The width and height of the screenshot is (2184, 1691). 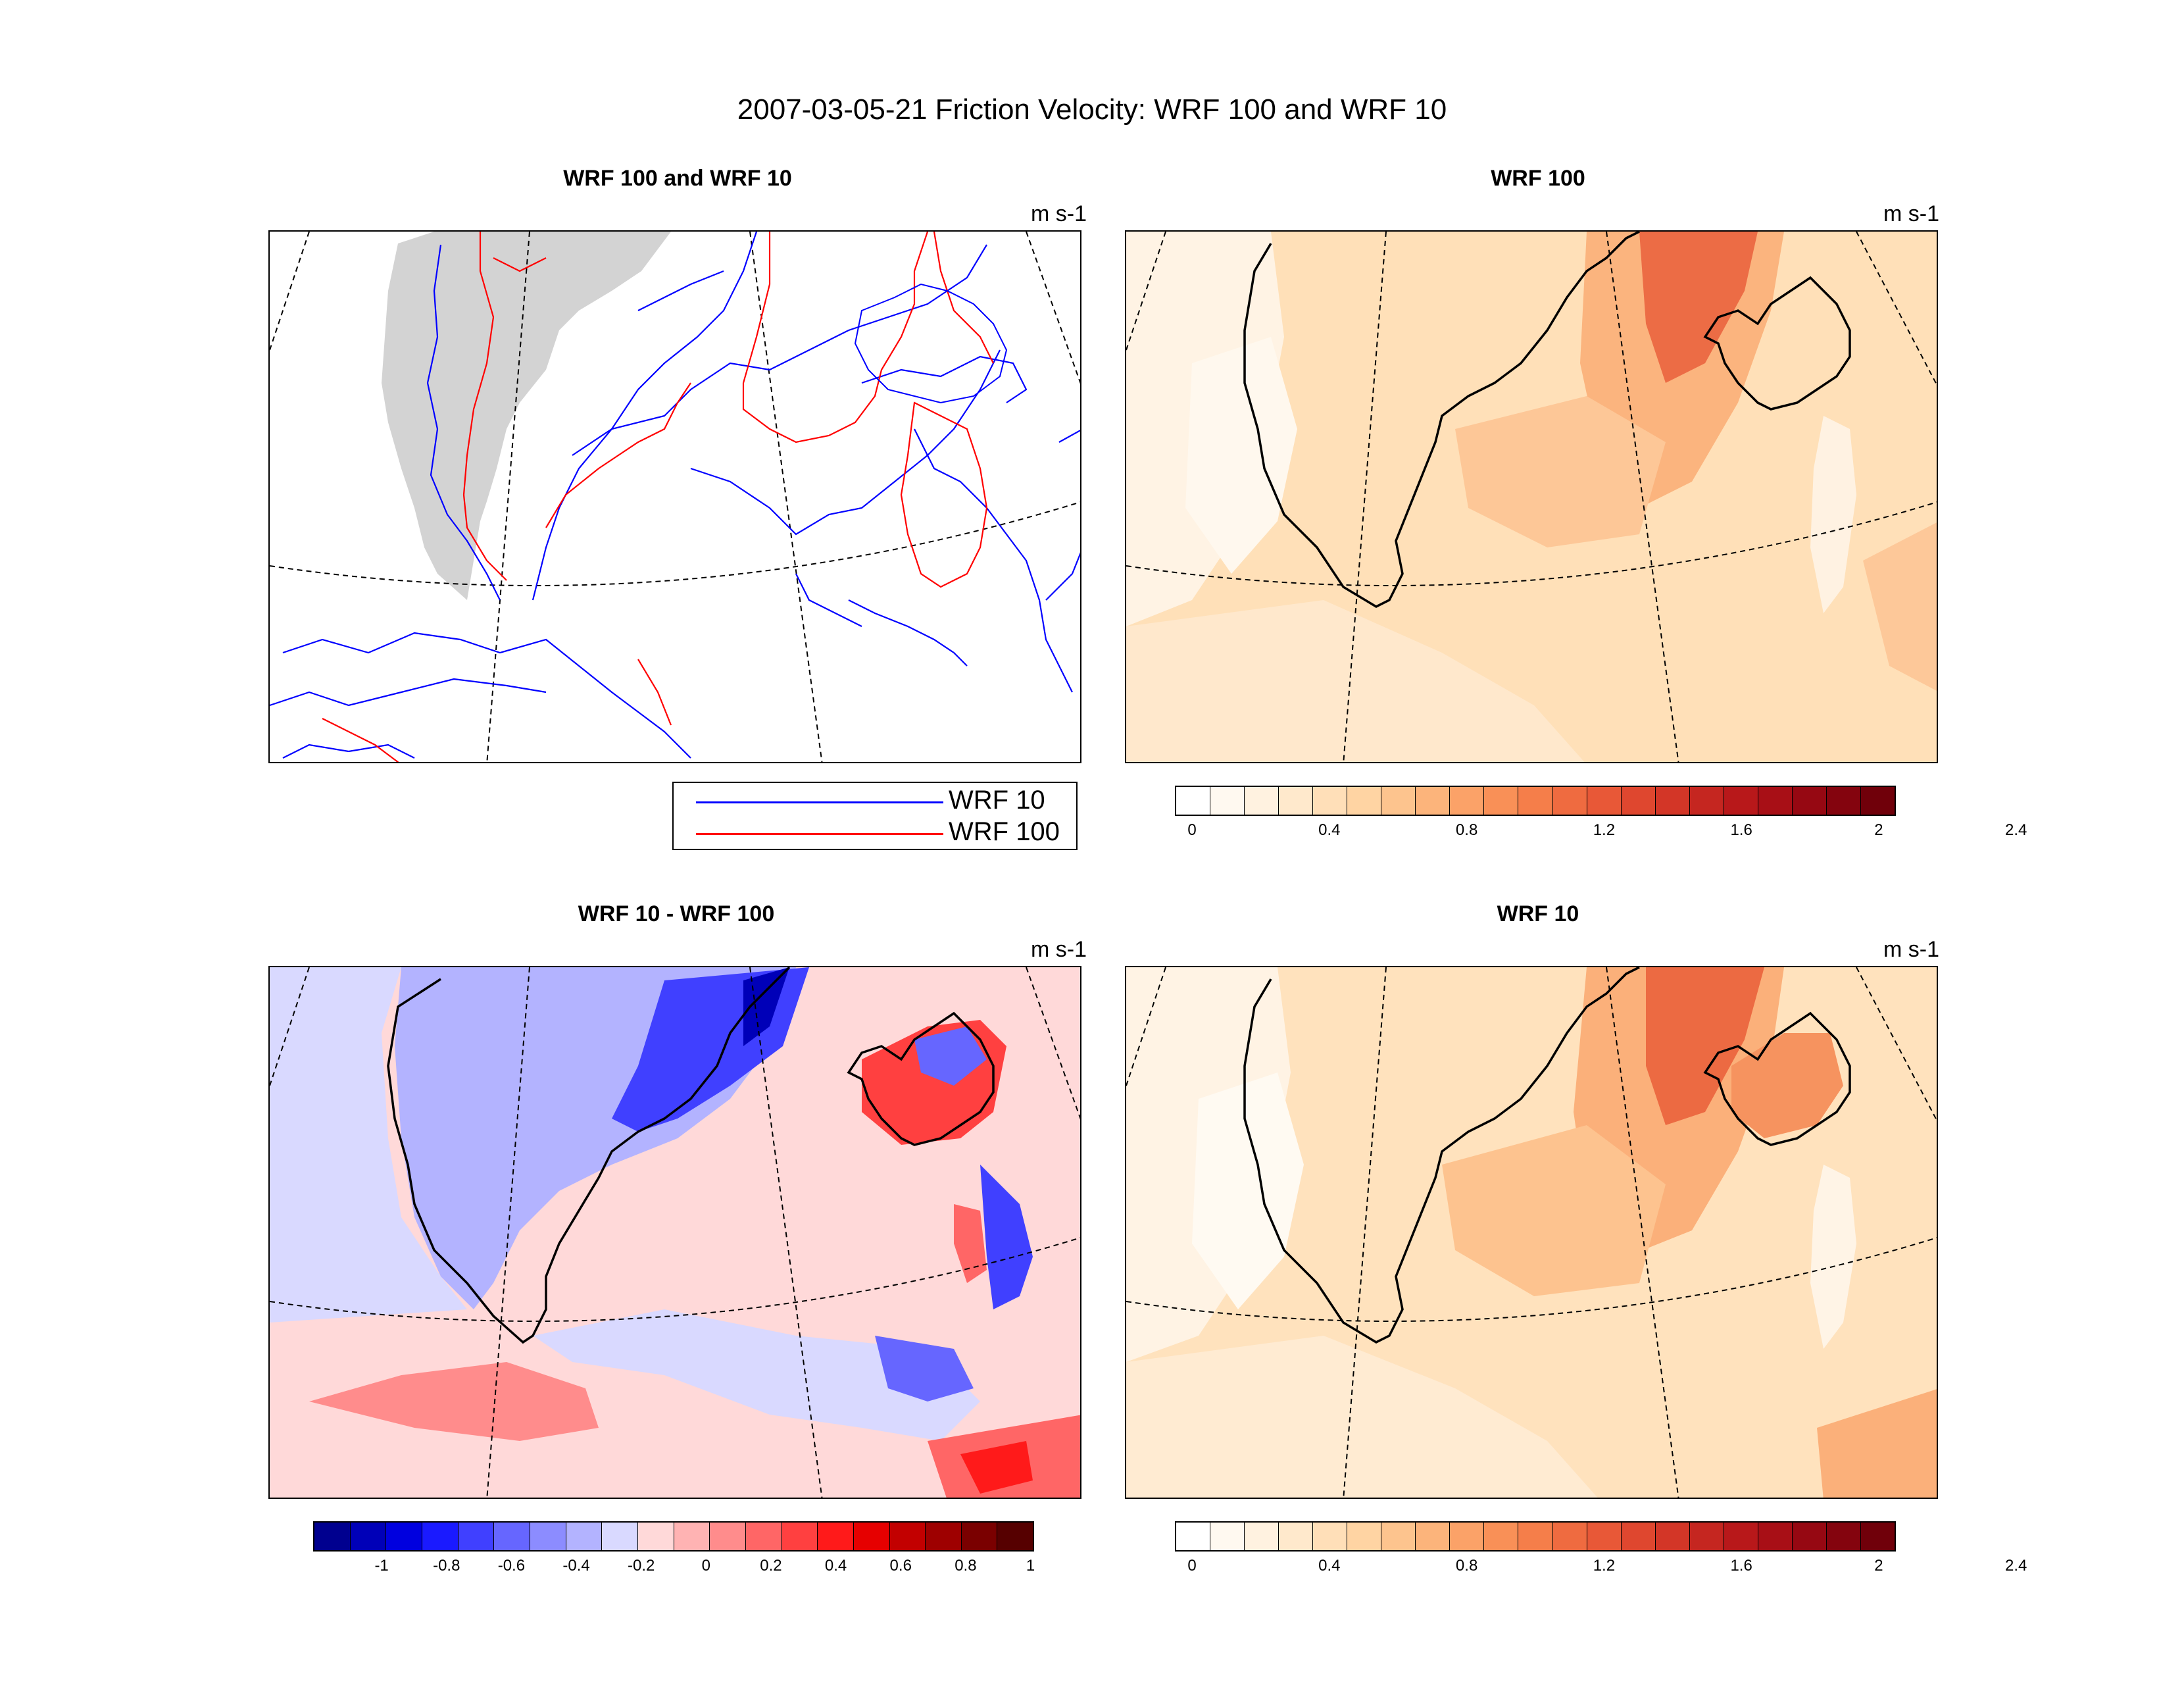 I want to click on units-label-wrf10: m s-1, so click(x=1911, y=949).